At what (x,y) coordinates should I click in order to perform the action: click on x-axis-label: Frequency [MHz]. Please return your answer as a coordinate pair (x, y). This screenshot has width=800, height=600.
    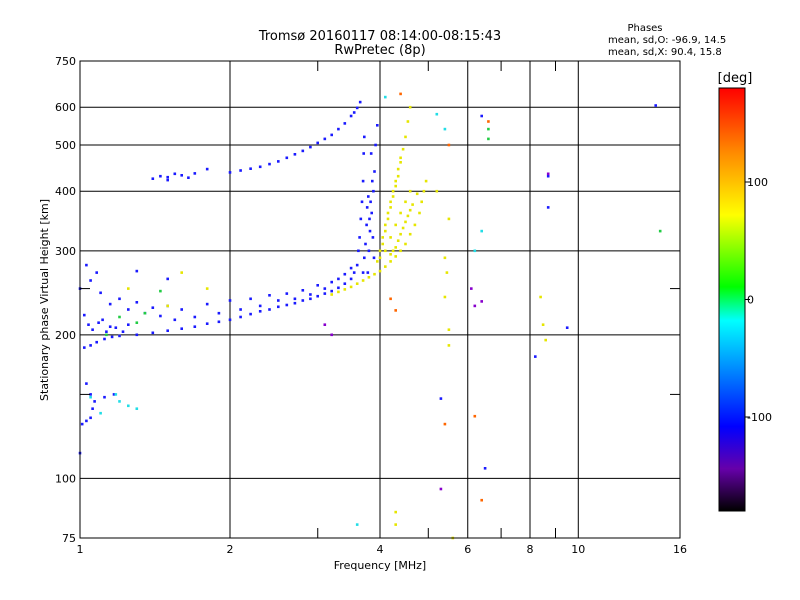
    Looking at the image, I should click on (380, 565).